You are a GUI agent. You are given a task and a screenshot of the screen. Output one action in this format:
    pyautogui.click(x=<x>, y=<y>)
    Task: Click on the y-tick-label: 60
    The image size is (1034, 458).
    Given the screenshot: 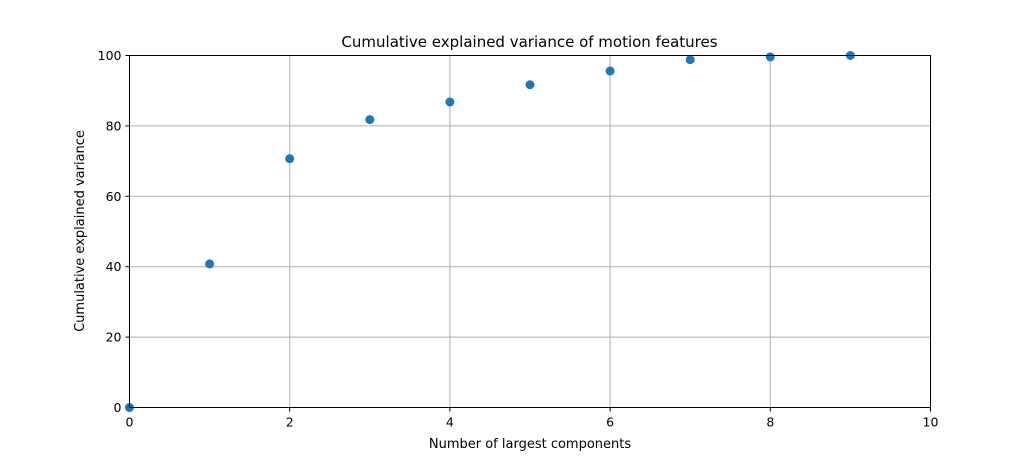 What is the action you would take?
    pyautogui.click(x=114, y=196)
    